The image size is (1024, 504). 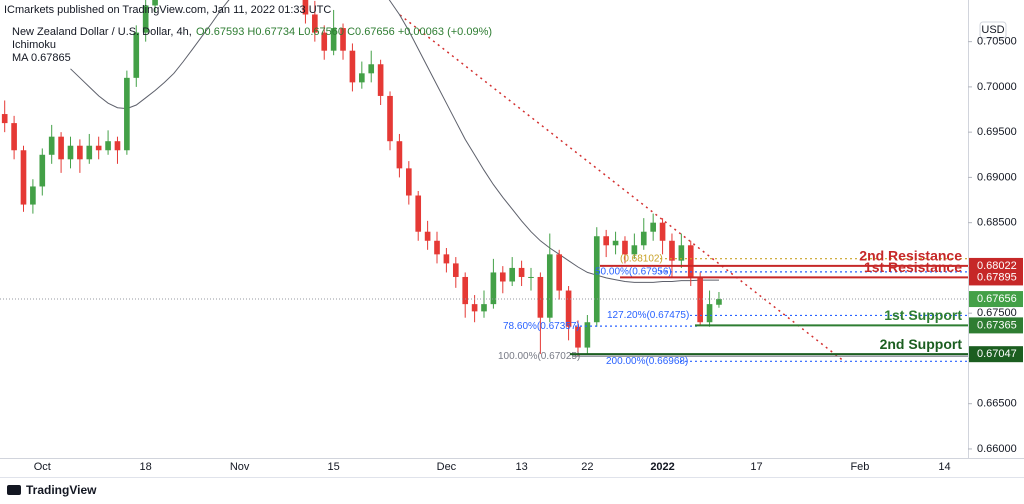 I want to click on x-tick-label: Dec, so click(x=447, y=467).